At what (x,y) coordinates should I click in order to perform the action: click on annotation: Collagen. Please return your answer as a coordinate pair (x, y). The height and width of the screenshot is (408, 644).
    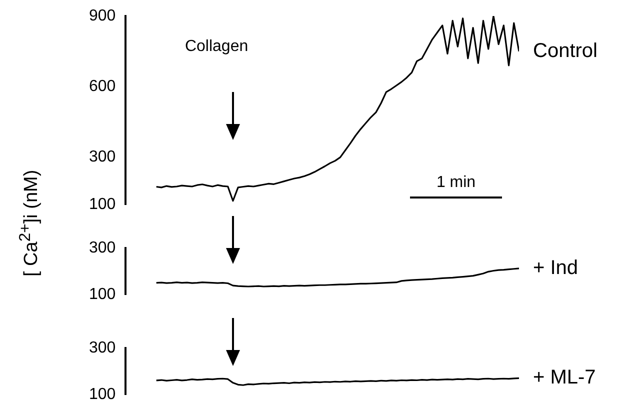
    Looking at the image, I should click on (216, 47).